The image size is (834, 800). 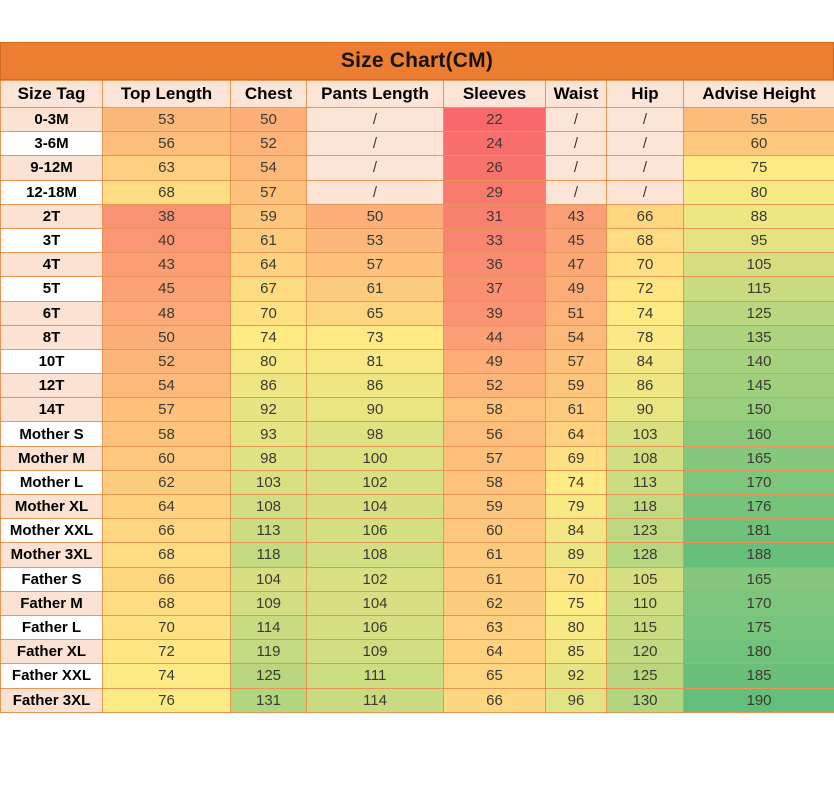 What do you see at coordinates (417, 61) in the screenshot?
I see `chart-title-bar: Size Chart(CM)` at bounding box center [417, 61].